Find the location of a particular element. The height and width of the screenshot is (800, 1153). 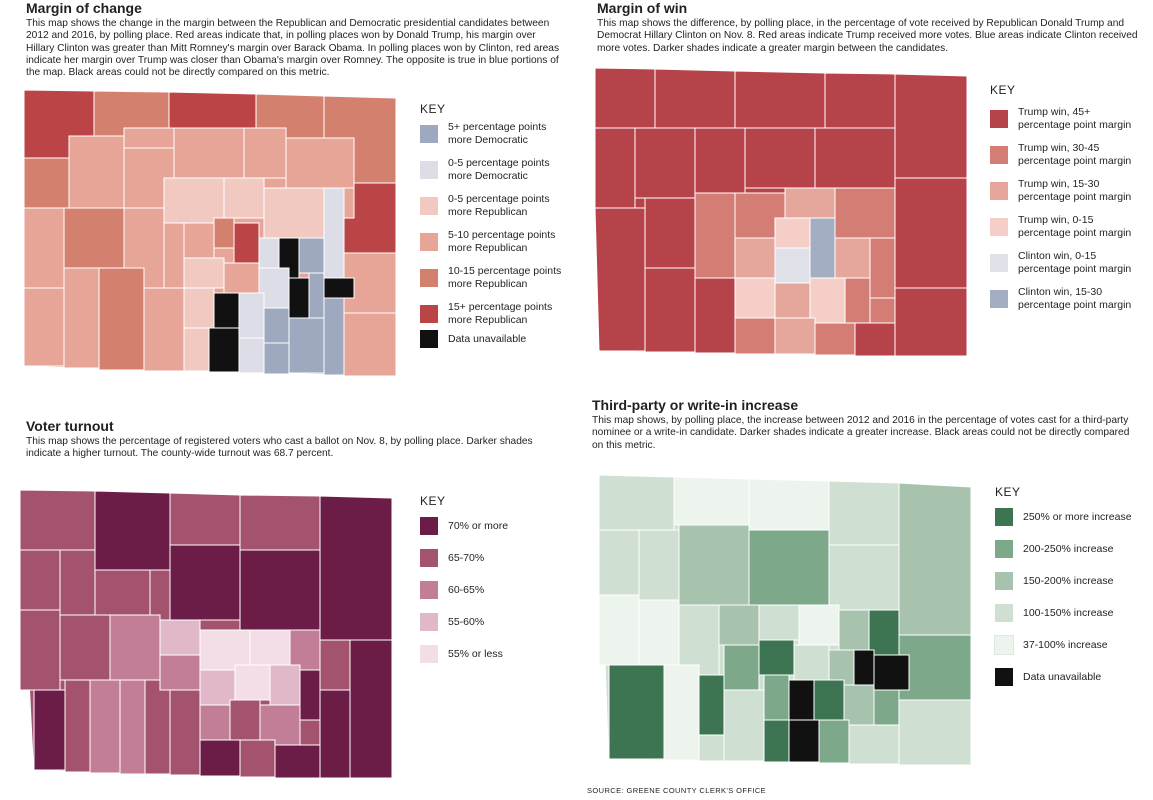

legend-label: Trump win, 30-45 percentage point margin is located at coordinates (1075, 154).